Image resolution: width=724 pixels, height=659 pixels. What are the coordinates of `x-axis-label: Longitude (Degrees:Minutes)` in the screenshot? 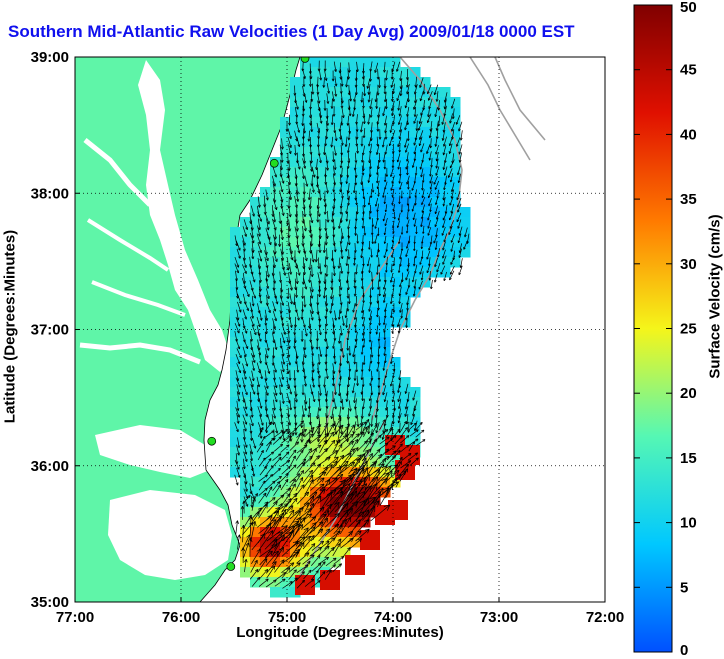 It's located at (340, 632).